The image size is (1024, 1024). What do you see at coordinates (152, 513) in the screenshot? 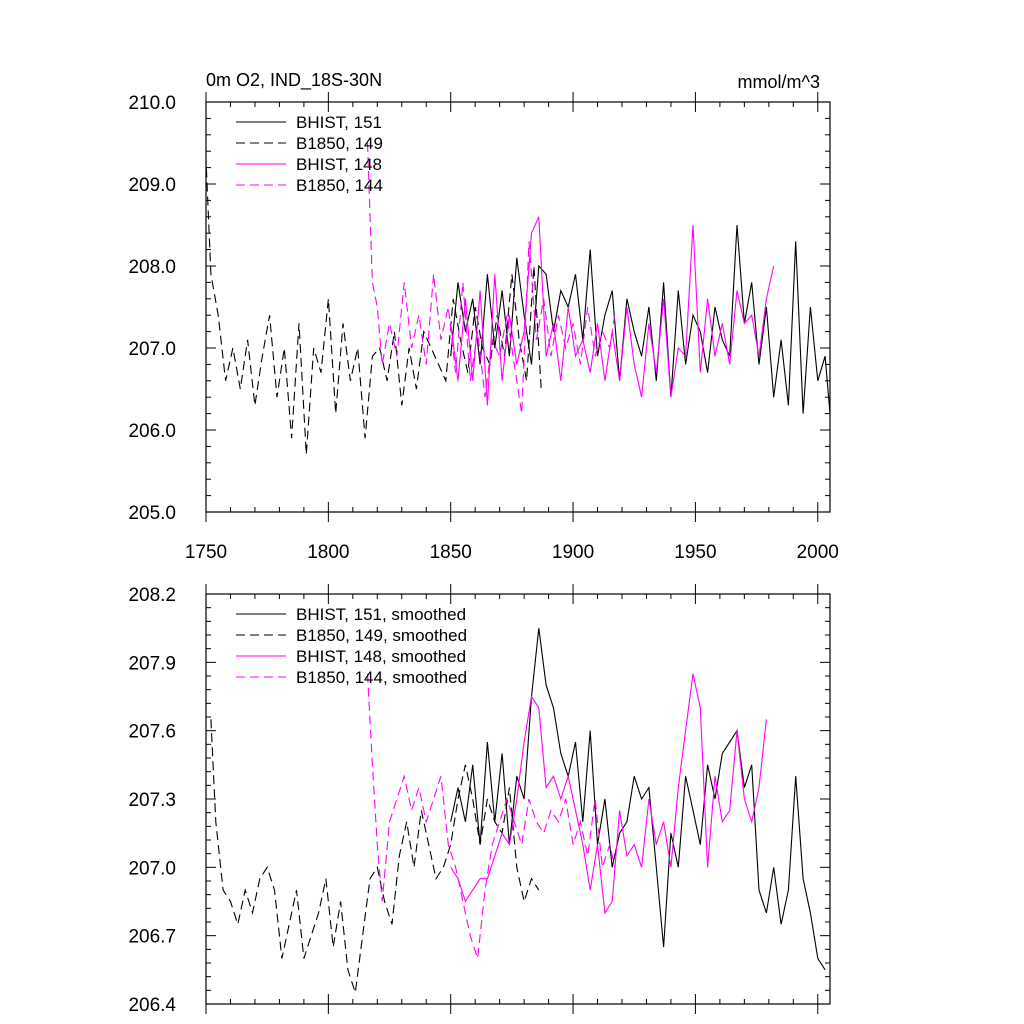
I see `y-tick-label: 205.0` at bounding box center [152, 513].